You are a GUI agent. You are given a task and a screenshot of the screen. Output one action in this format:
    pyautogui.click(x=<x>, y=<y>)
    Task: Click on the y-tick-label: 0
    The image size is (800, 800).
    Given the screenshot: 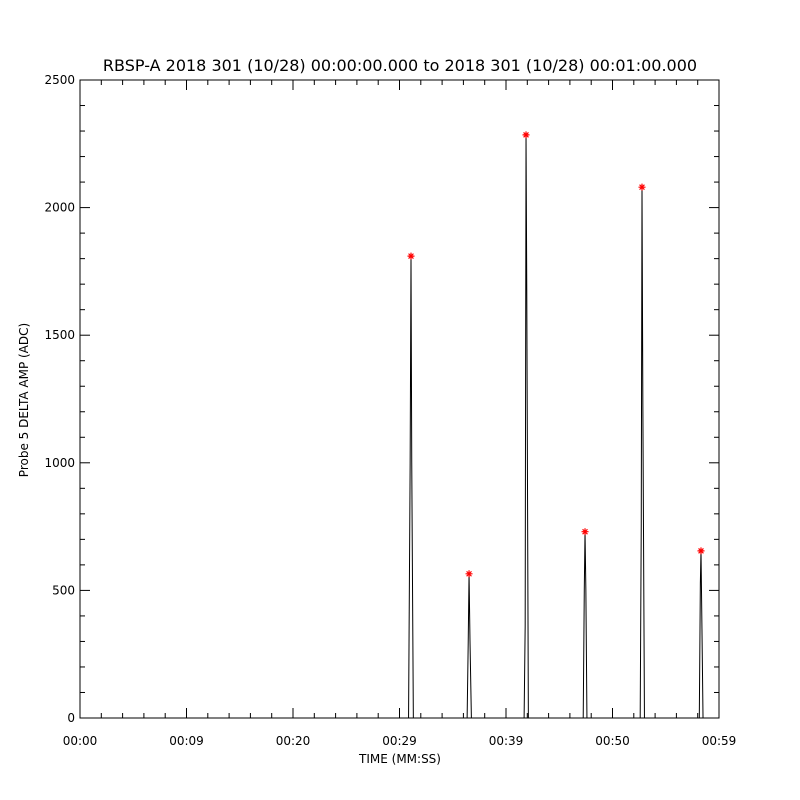 What is the action you would take?
    pyautogui.click(x=71, y=718)
    